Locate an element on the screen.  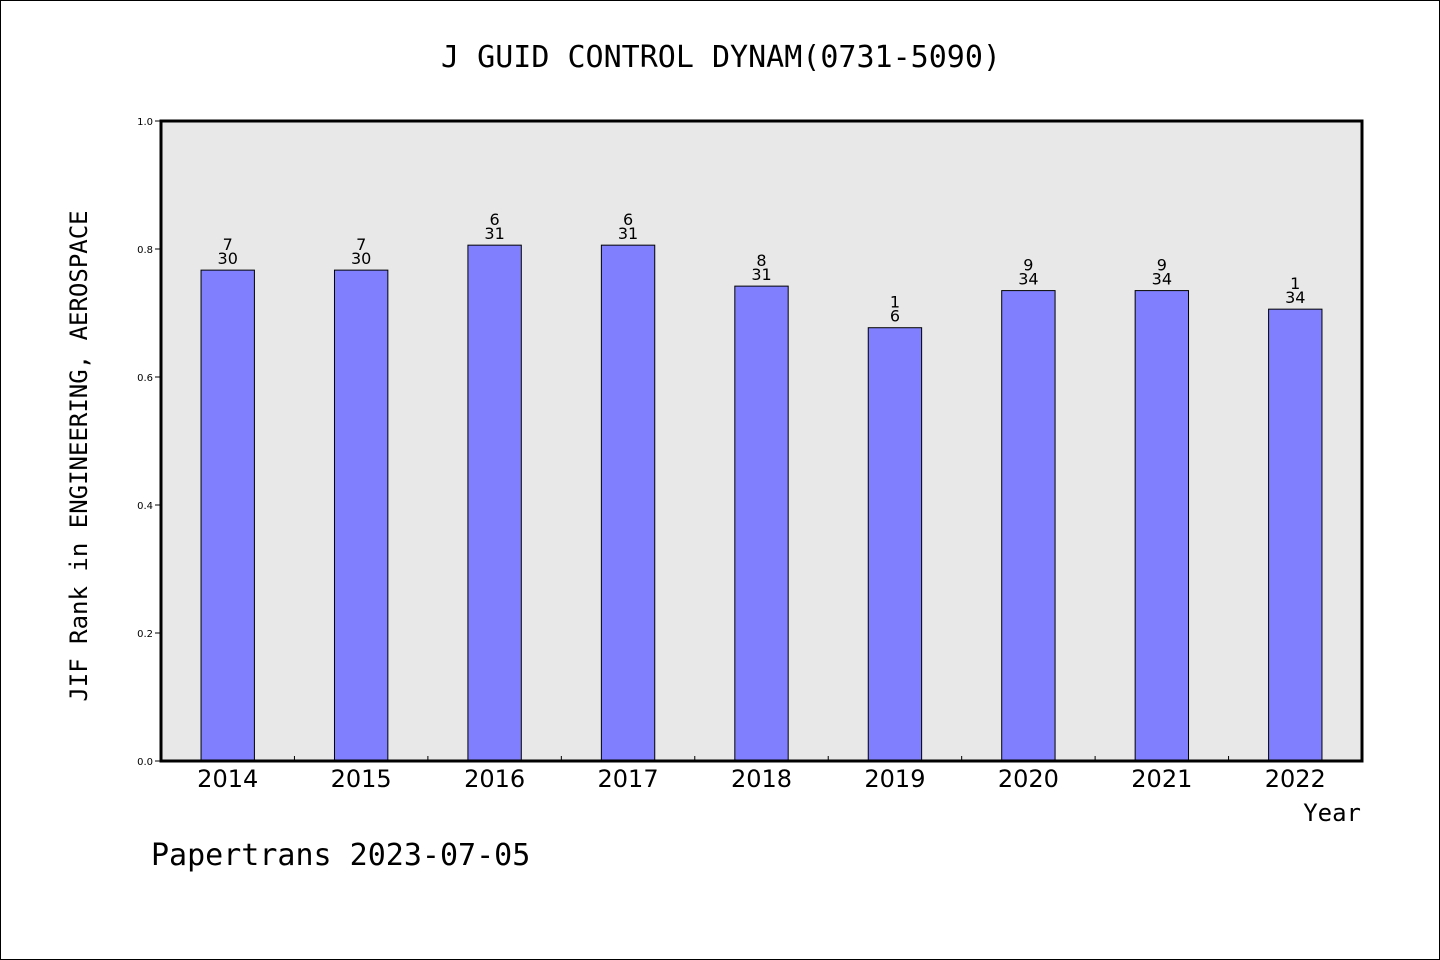
x-tick-label: 2020 is located at coordinates (1028, 779).